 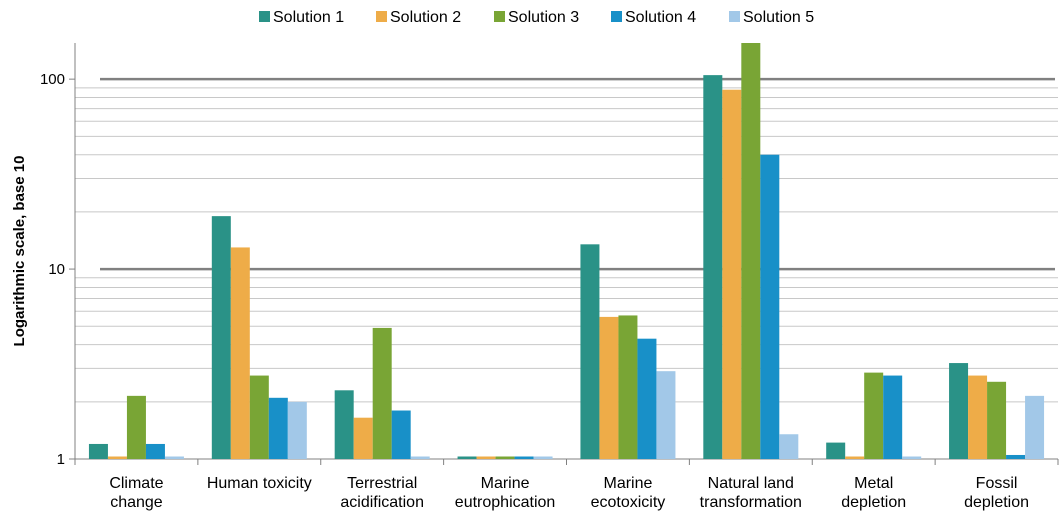 What do you see at coordinates (778, 17) in the screenshot?
I see `legend-label: Solution 5` at bounding box center [778, 17].